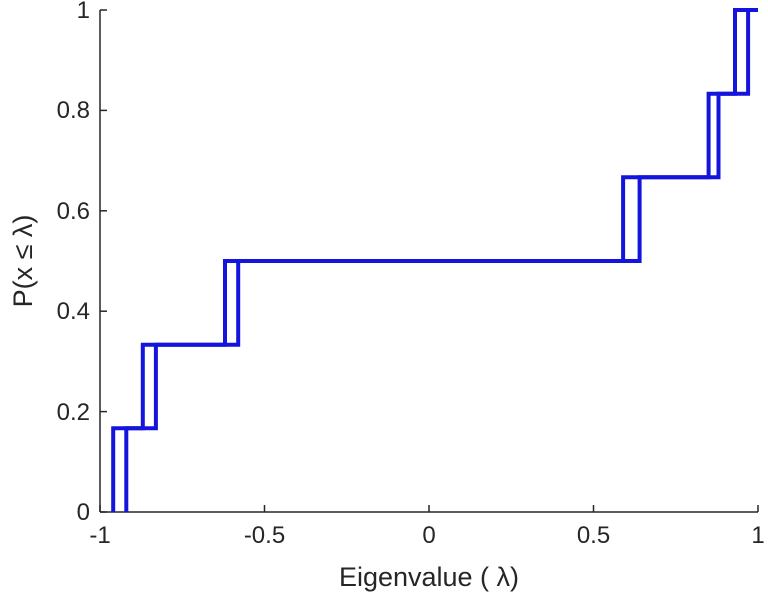 The image size is (768, 600). I want to click on x-tick-label: -0.5, so click(264, 535).